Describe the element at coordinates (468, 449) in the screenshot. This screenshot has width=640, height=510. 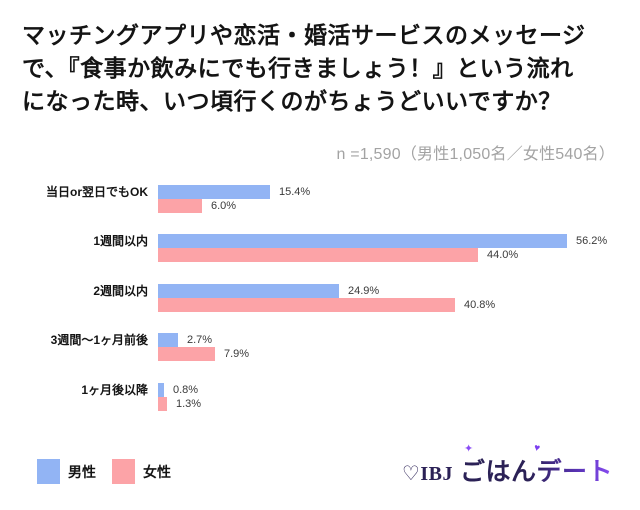
I see `sparkle-icon: ✦` at that location.